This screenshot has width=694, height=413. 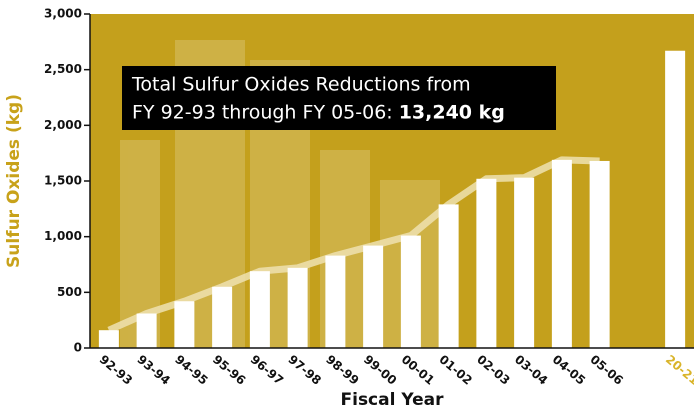 What do you see at coordinates (569, 369) in the screenshot?
I see `x-tick-label: 04-05` at bounding box center [569, 369].